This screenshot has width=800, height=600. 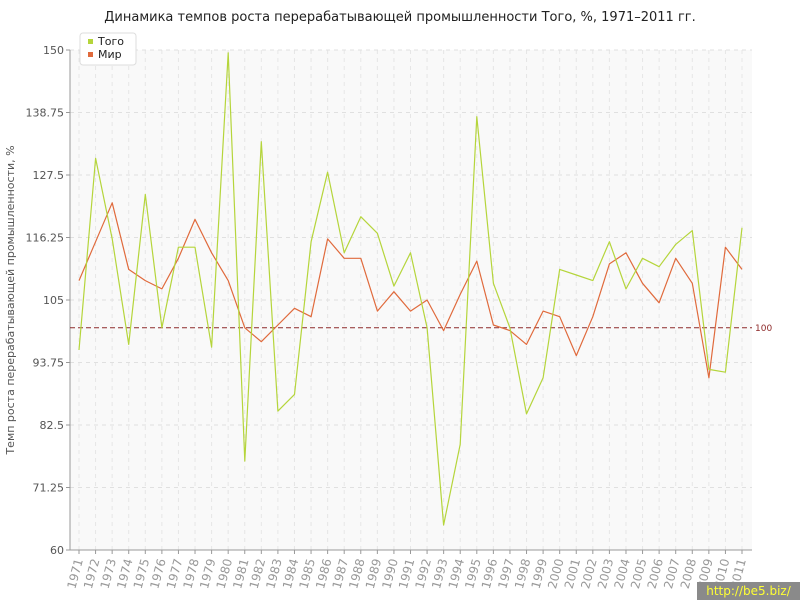 I want to click on y-tick-label: 71.25, so click(x=49, y=488).